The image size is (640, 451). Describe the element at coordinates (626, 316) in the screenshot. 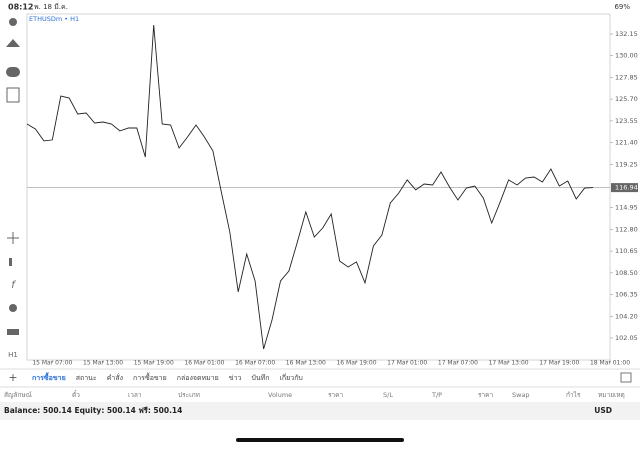

I see `y-tick-label: 104.20` at that location.